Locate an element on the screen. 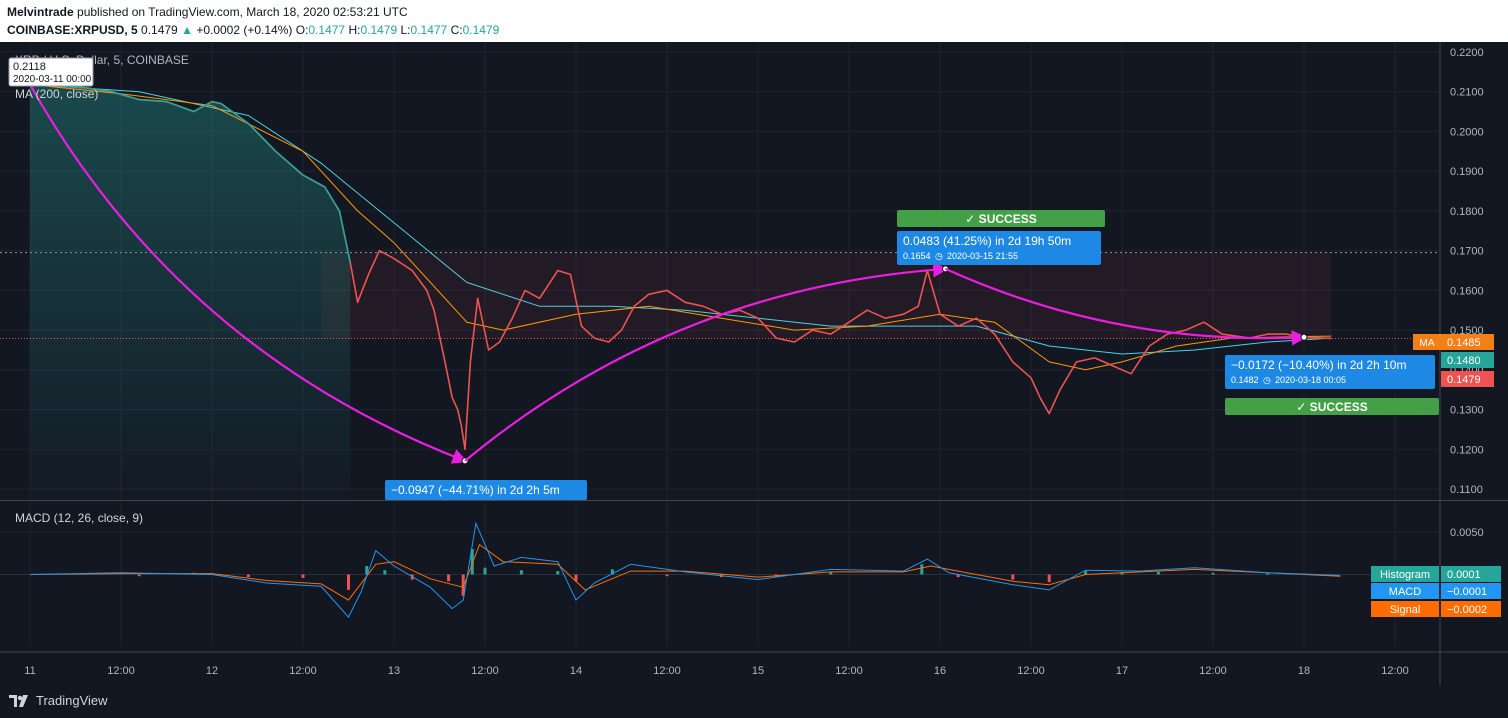  price-tick-label: 0.2100 is located at coordinates (1467, 93).